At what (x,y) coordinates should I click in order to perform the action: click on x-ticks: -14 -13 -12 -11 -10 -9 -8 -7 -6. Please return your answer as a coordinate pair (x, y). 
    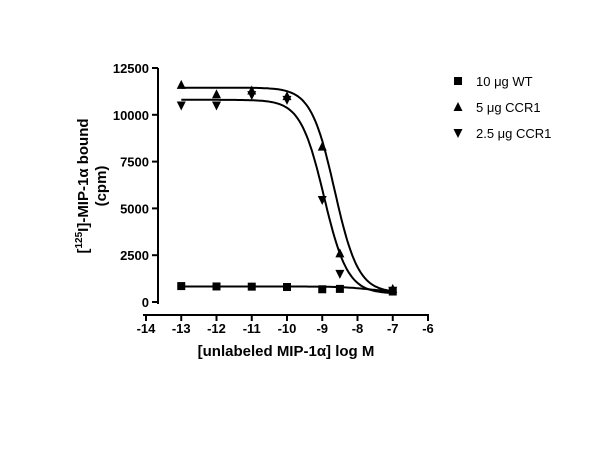
    Looking at the image, I should click on (285, 325).